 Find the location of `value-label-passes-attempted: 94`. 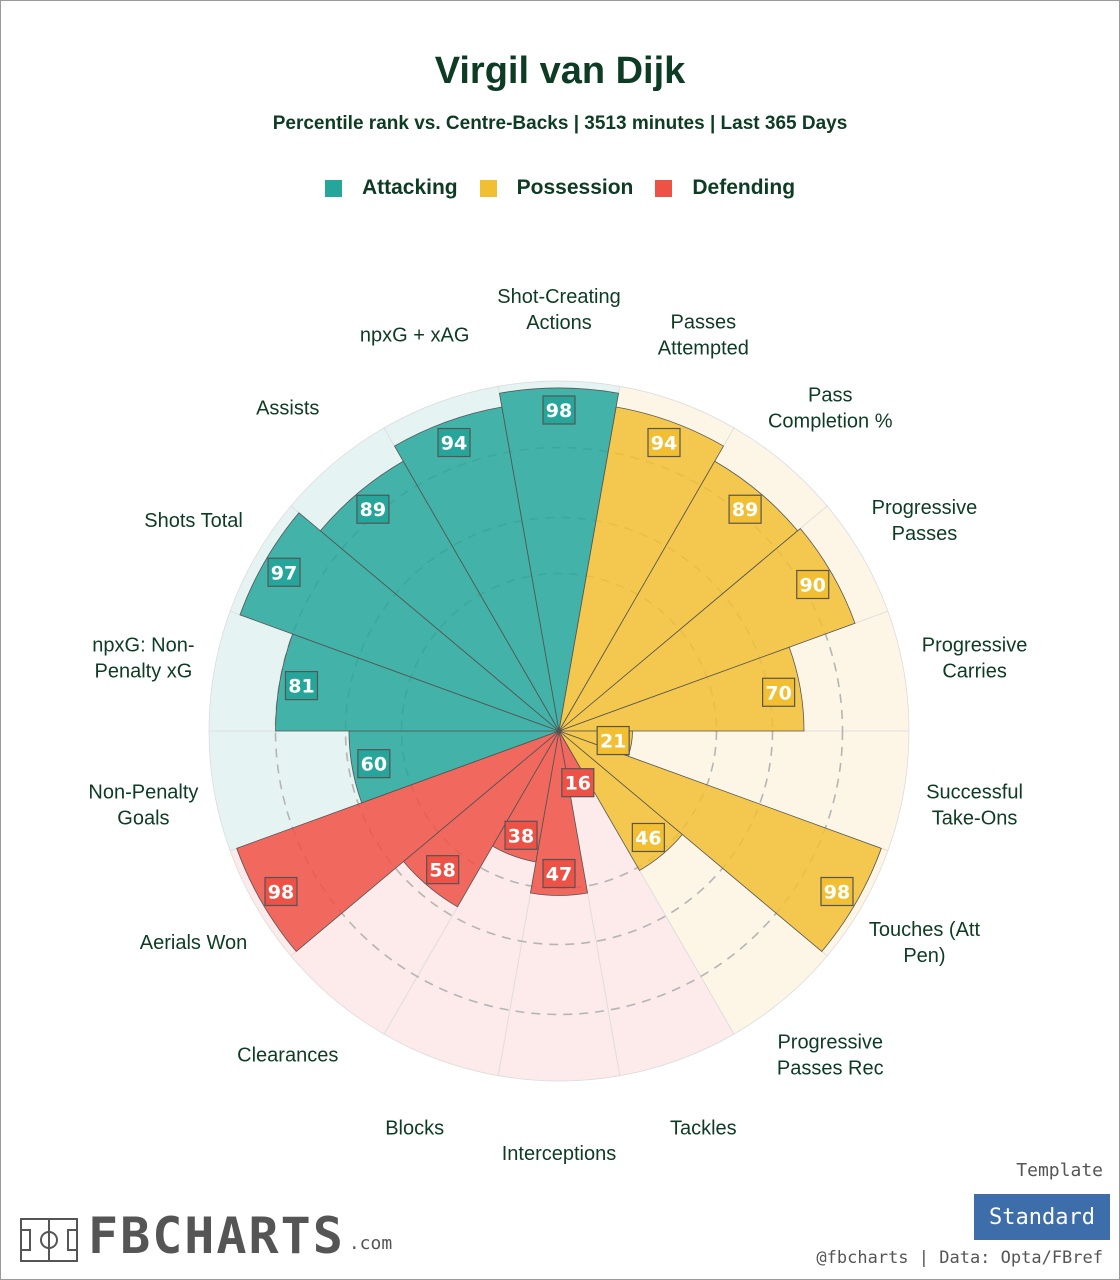

value-label-passes-attempted: 94 is located at coordinates (664, 442).